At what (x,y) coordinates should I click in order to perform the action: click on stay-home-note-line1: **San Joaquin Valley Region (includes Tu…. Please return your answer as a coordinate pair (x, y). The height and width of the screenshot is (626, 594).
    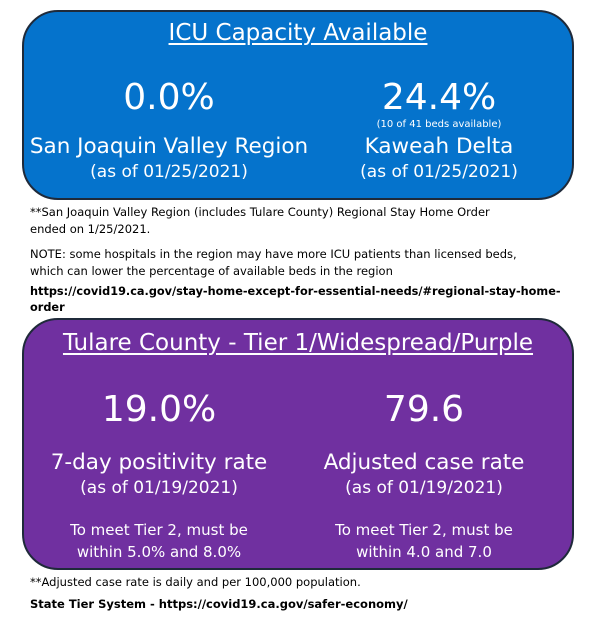
    Looking at the image, I should click on (260, 212).